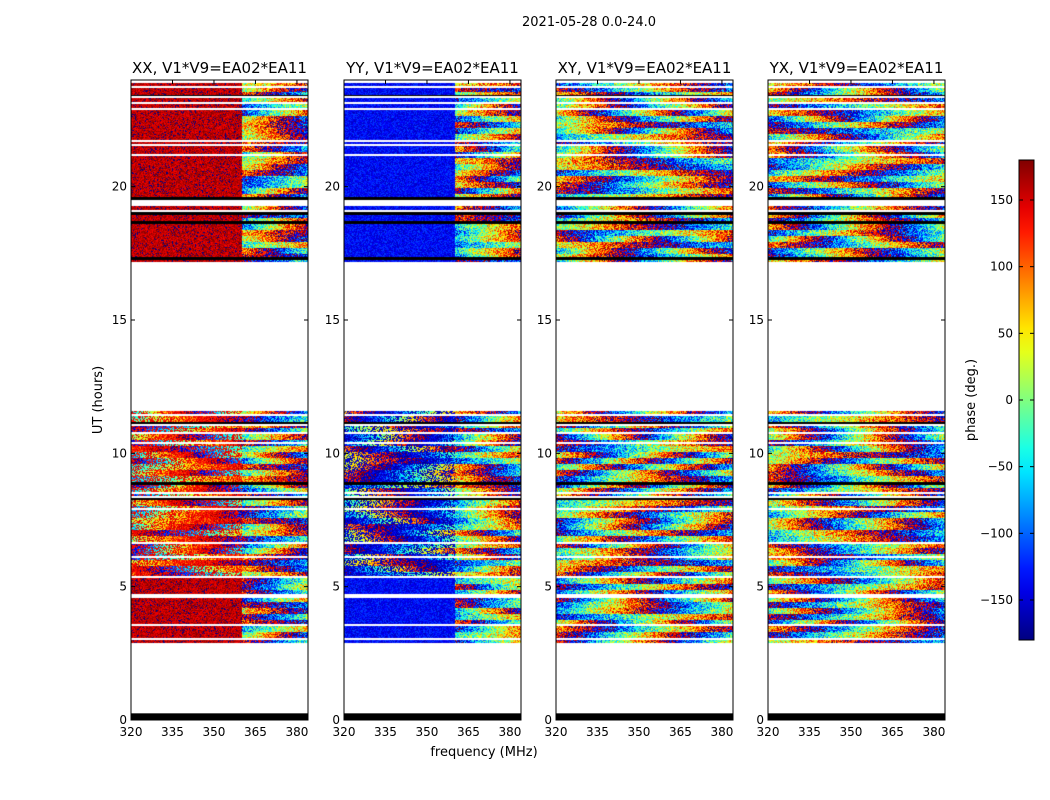 This screenshot has width=1050, height=800. What do you see at coordinates (856, 68) in the screenshot?
I see `panel-title: YX, V1*V9=EA02*EA11` at bounding box center [856, 68].